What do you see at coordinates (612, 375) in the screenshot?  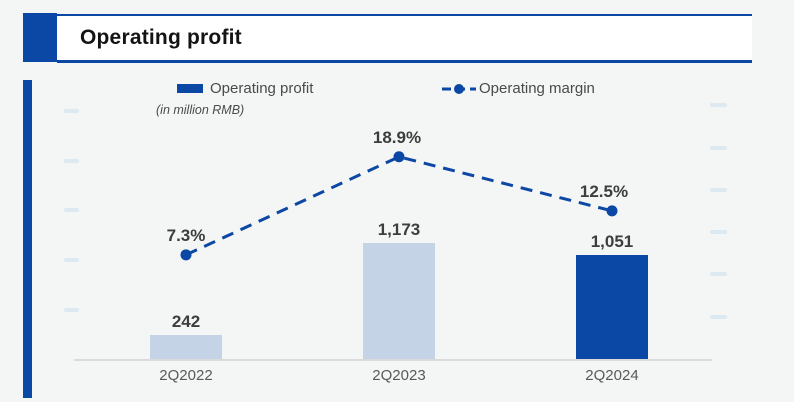 I see `x-axis-label: 2Q2024` at bounding box center [612, 375].